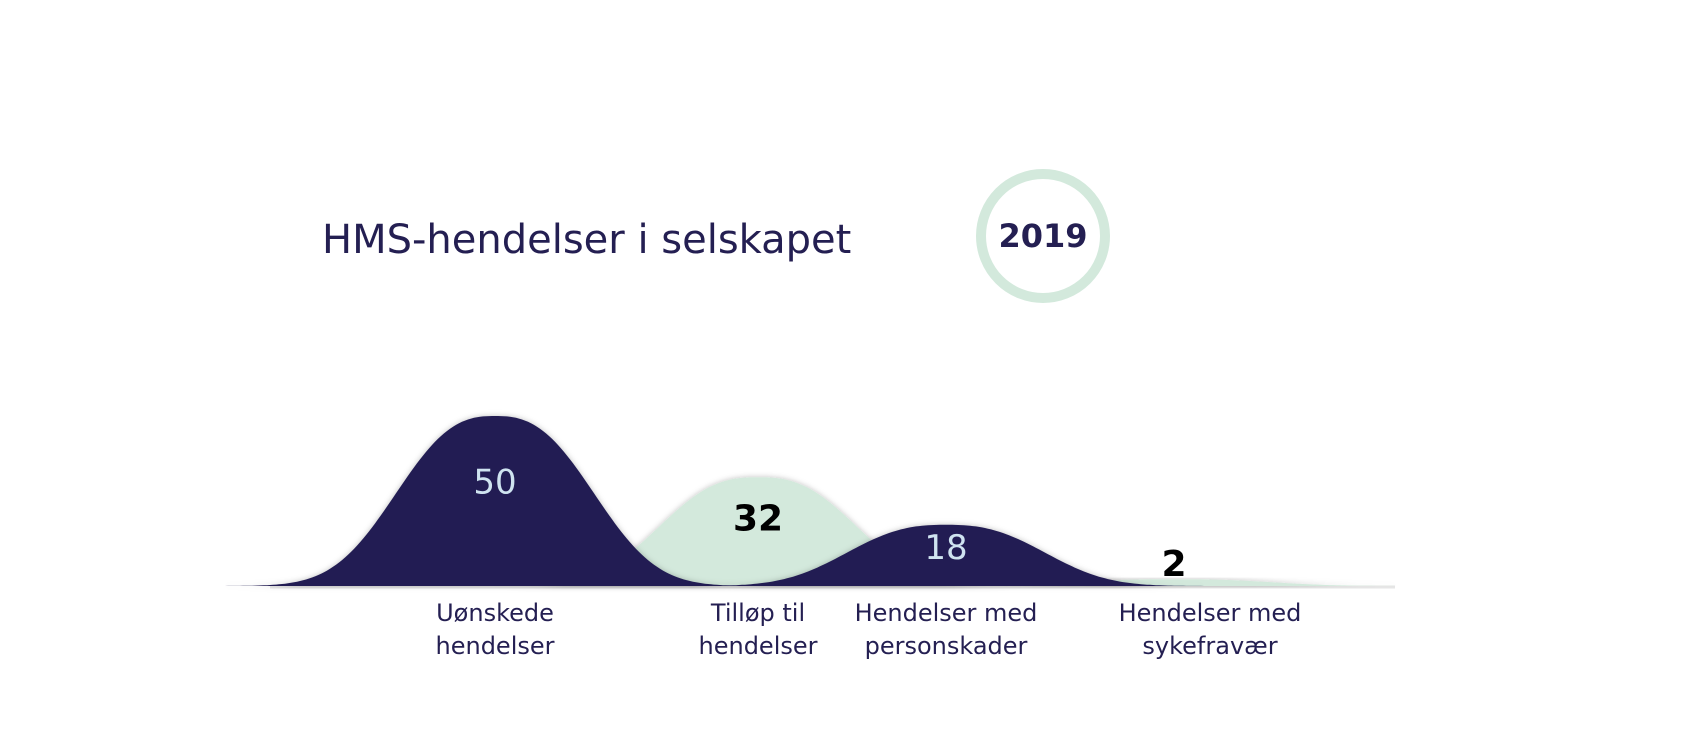 The image size is (1685, 746). I want to click on year-ring, so click(1043, 236).